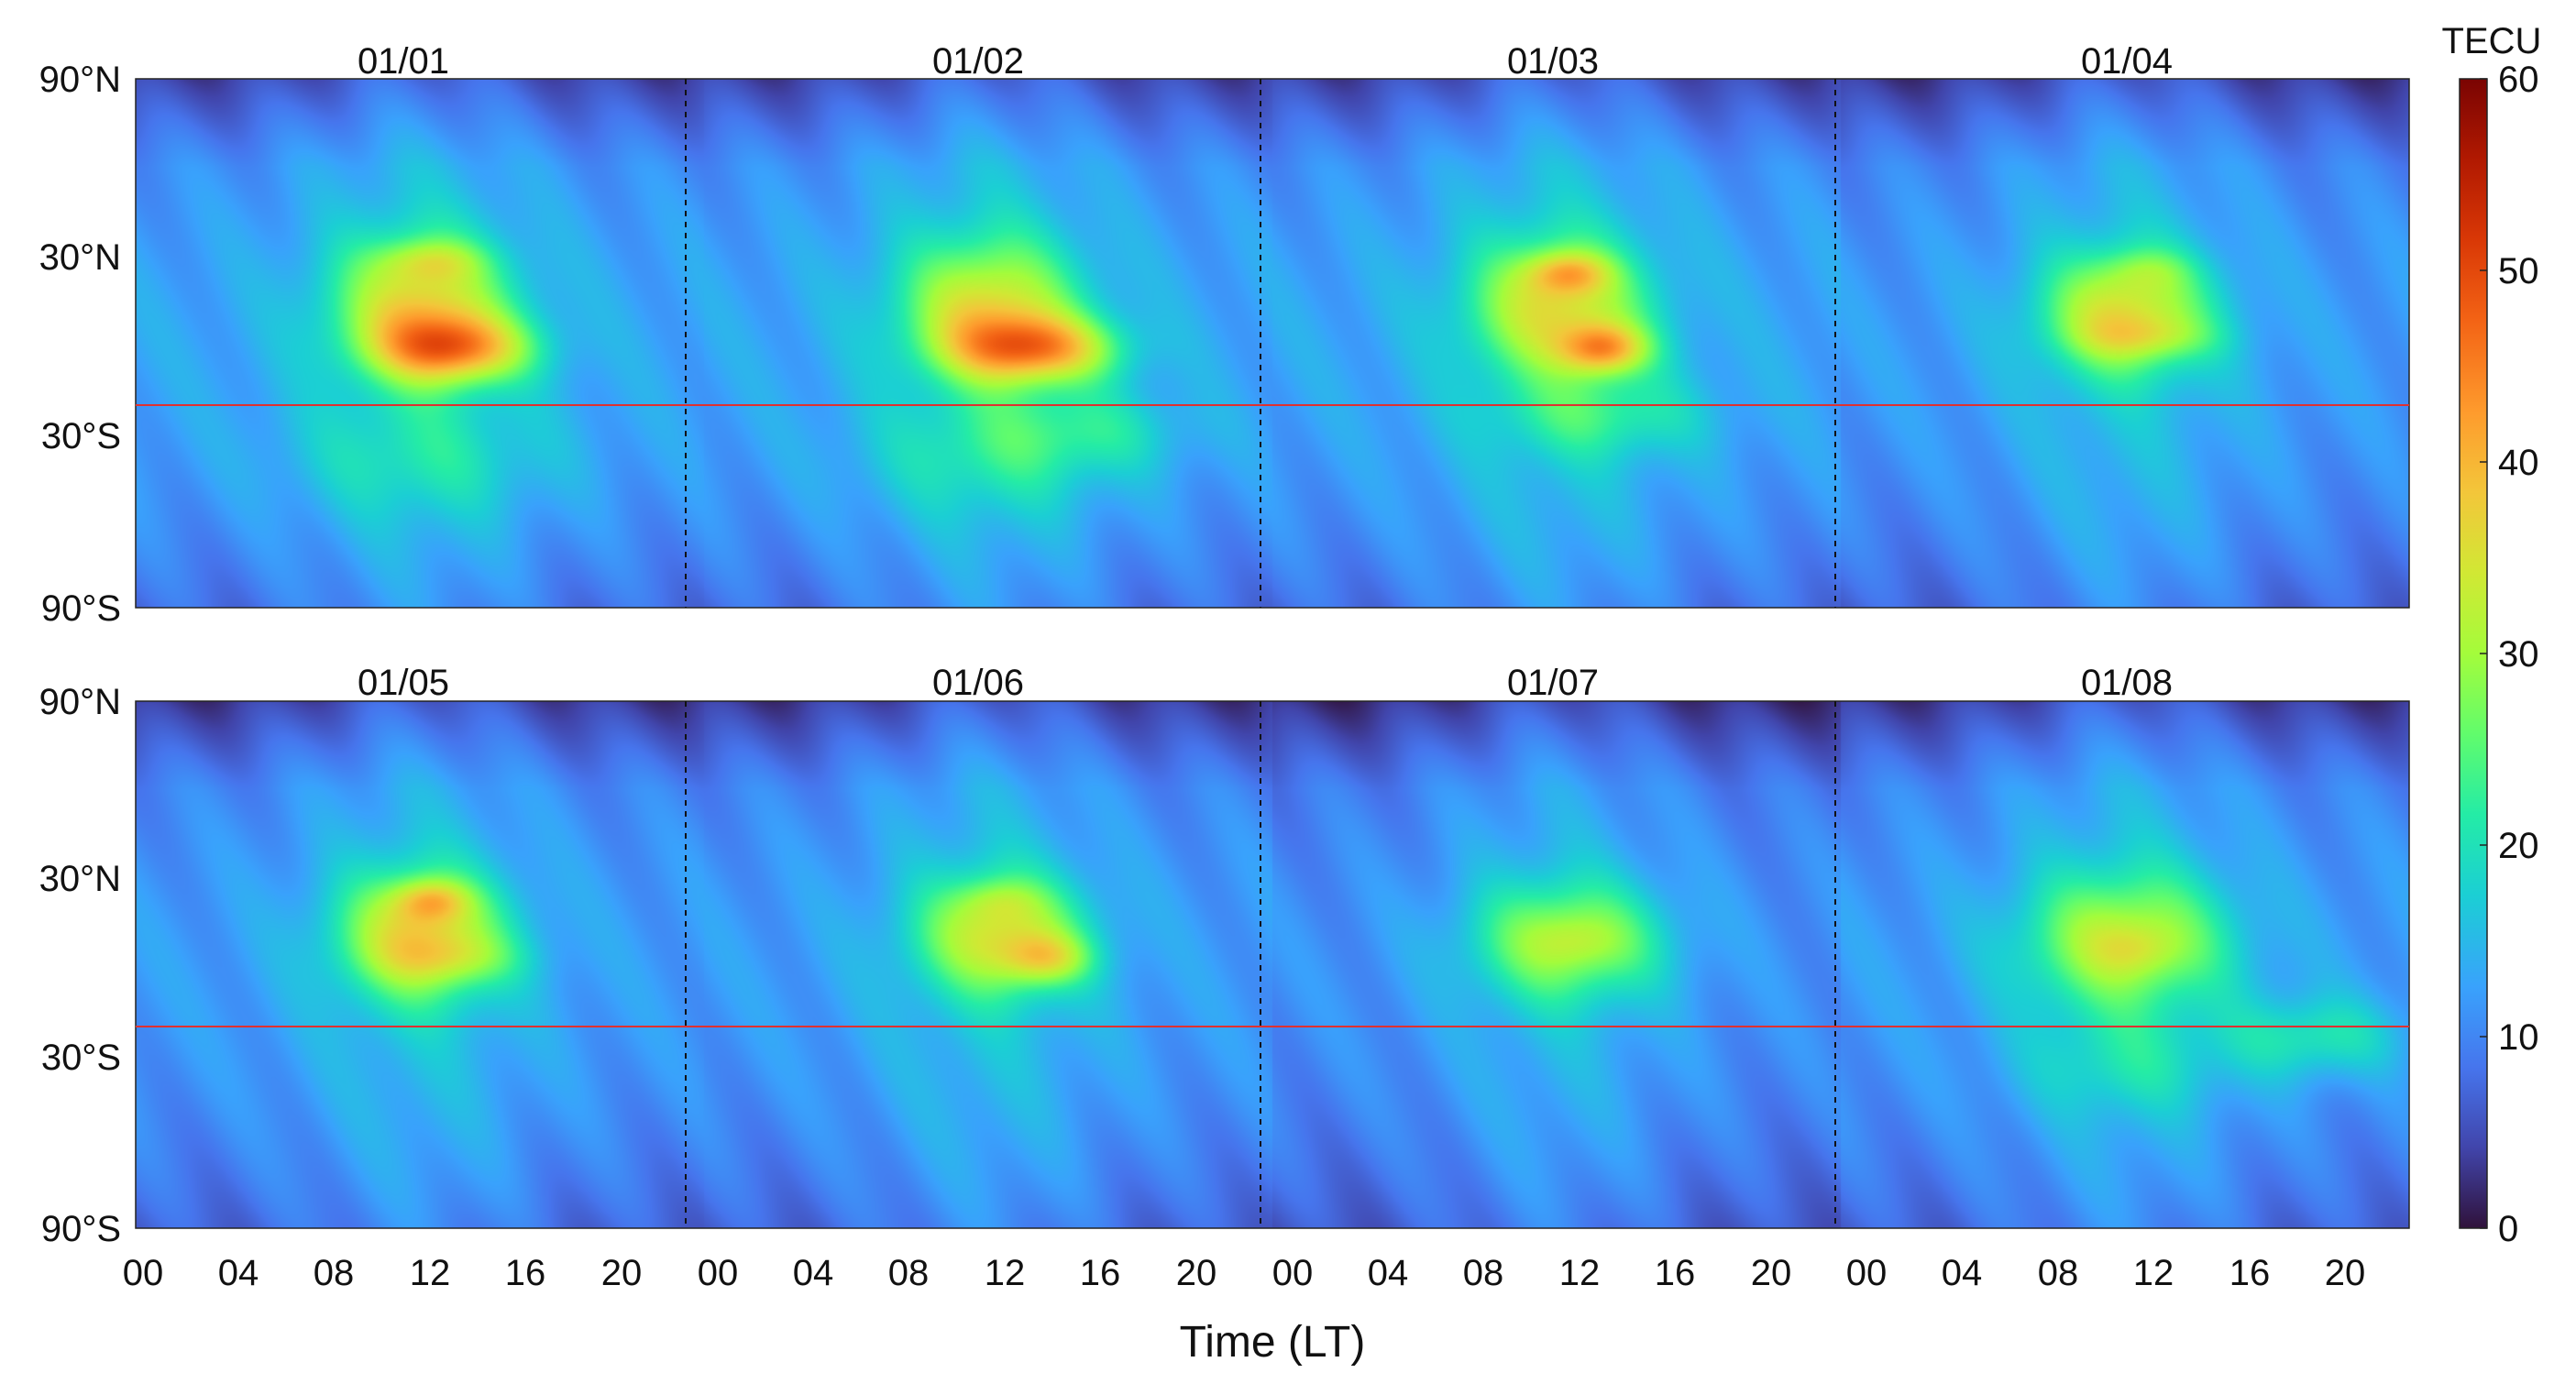 Image resolution: width=2576 pixels, height=1395 pixels. I want to click on colorbar: TECU 0 10 20 30 40 50 60, so click(2492, 635).